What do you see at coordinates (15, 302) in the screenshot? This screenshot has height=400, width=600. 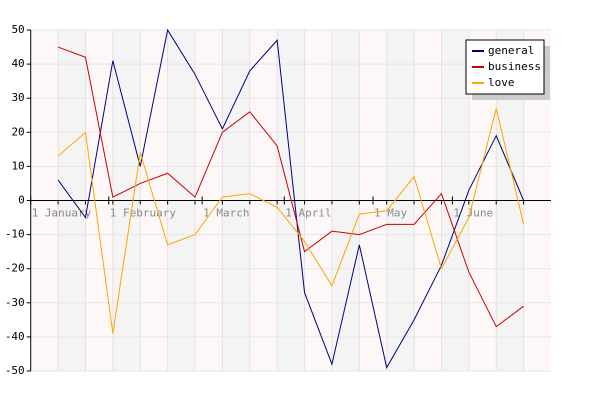 I see `y-tick-label: -30` at bounding box center [15, 302].